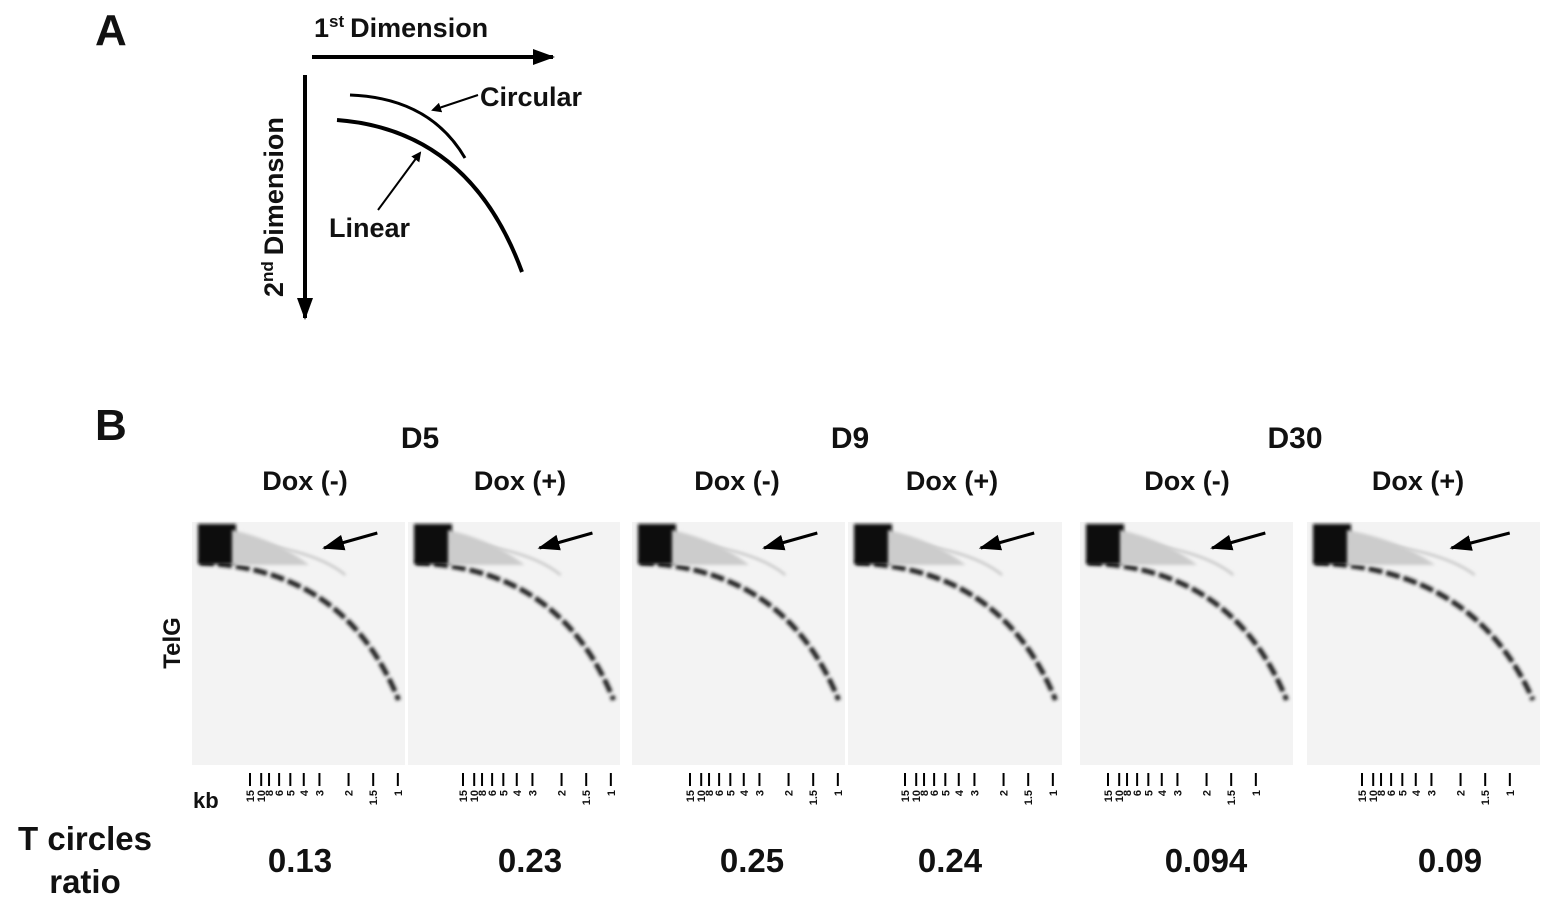 This screenshot has width=1553, height=907. Describe the element at coordinates (420, 438) in the screenshot. I see `group-label: D5` at that location.